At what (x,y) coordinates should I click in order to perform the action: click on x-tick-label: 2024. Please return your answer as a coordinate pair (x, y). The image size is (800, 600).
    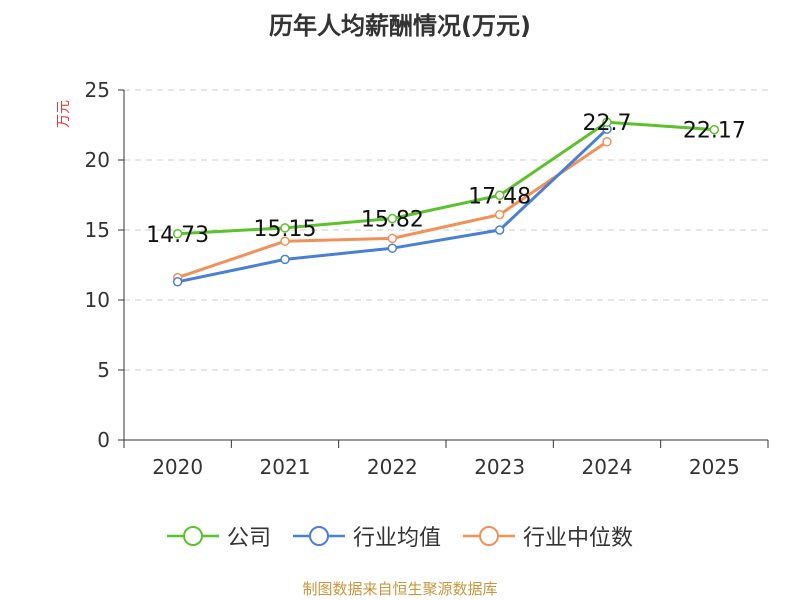
    Looking at the image, I should click on (607, 467).